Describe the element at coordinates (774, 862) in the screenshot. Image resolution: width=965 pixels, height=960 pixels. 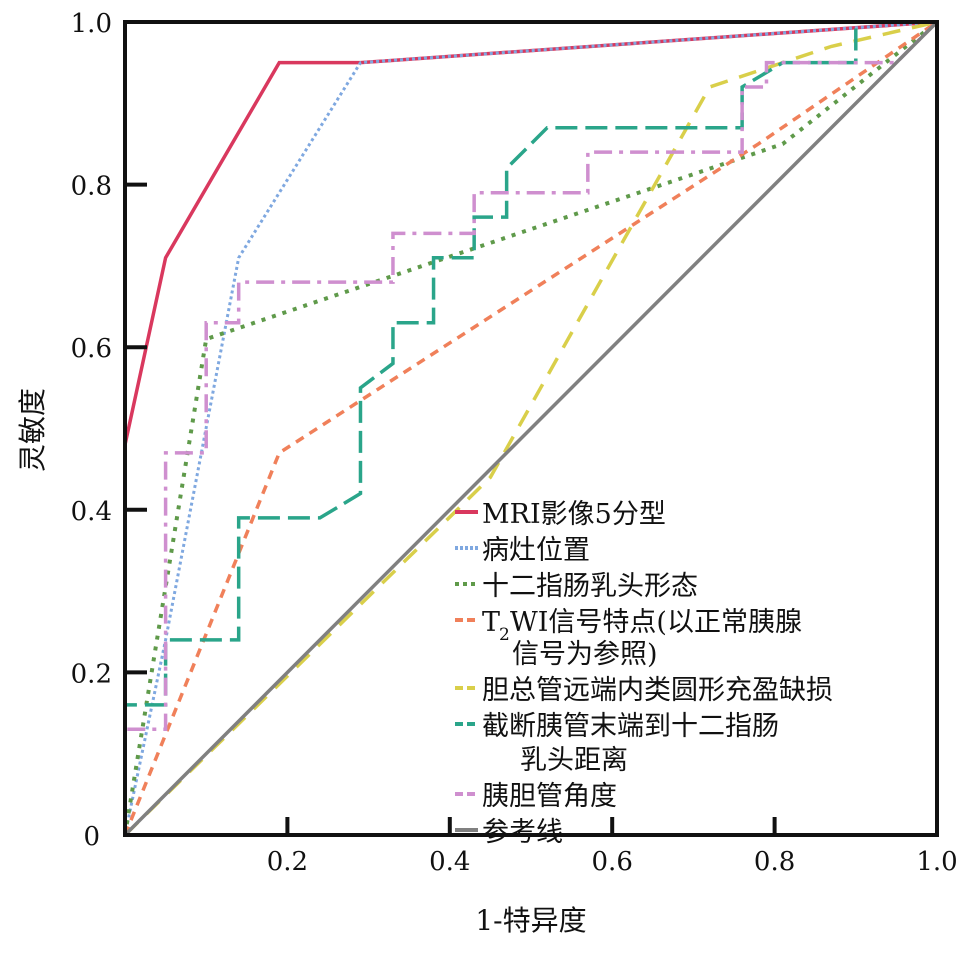
I see `x-tick-label: 0.8` at that location.